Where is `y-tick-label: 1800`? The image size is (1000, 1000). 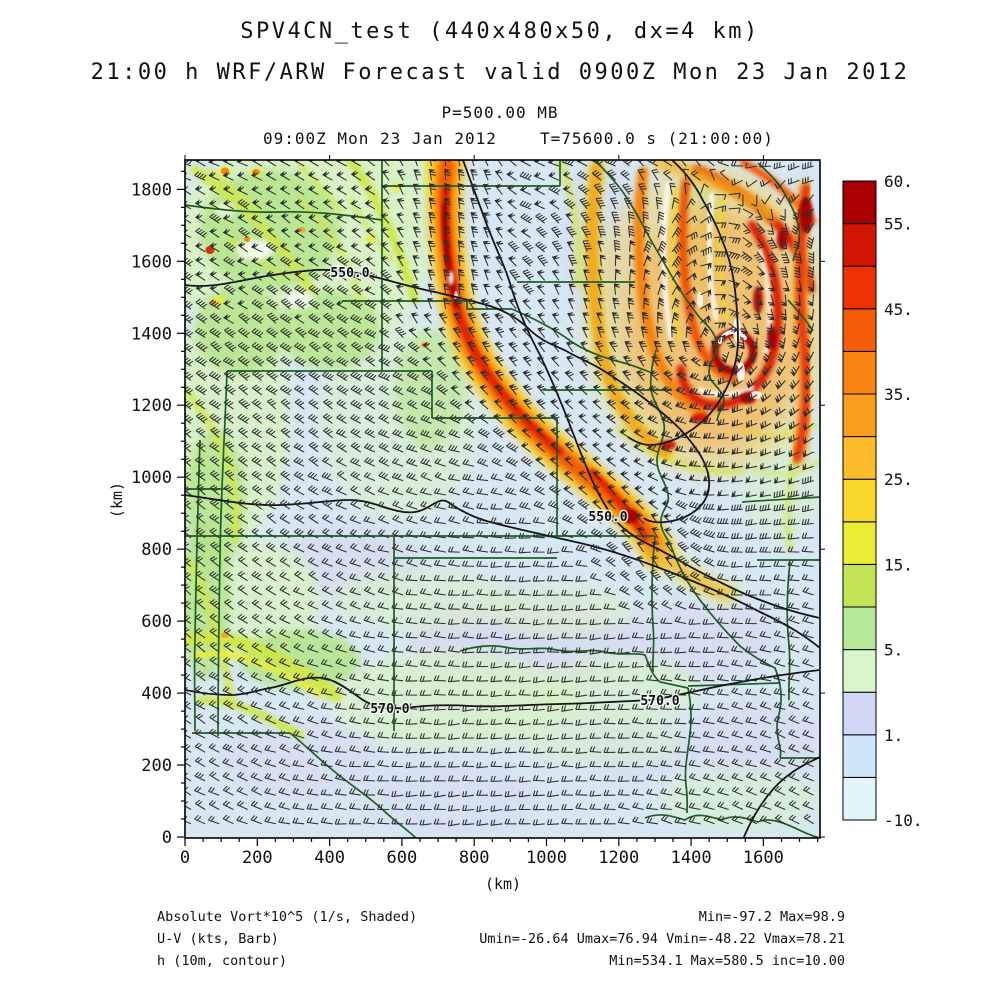 y-tick-label: 1800 is located at coordinates (151, 190).